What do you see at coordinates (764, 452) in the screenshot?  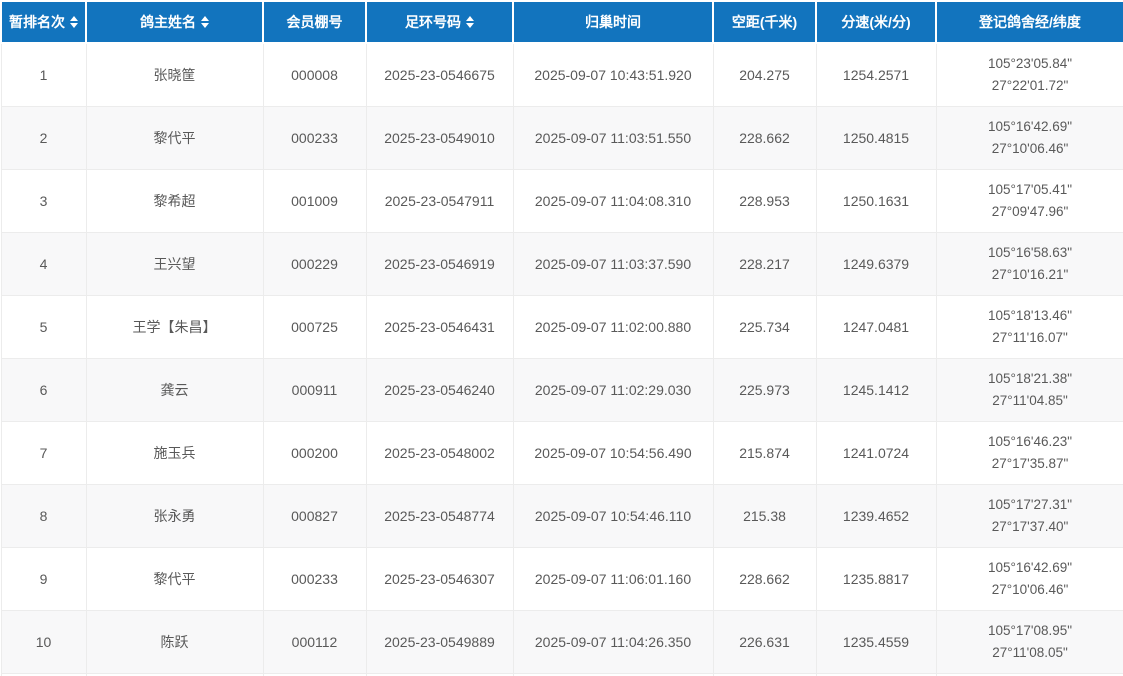 I see `cell-distance: 215.874` at bounding box center [764, 452].